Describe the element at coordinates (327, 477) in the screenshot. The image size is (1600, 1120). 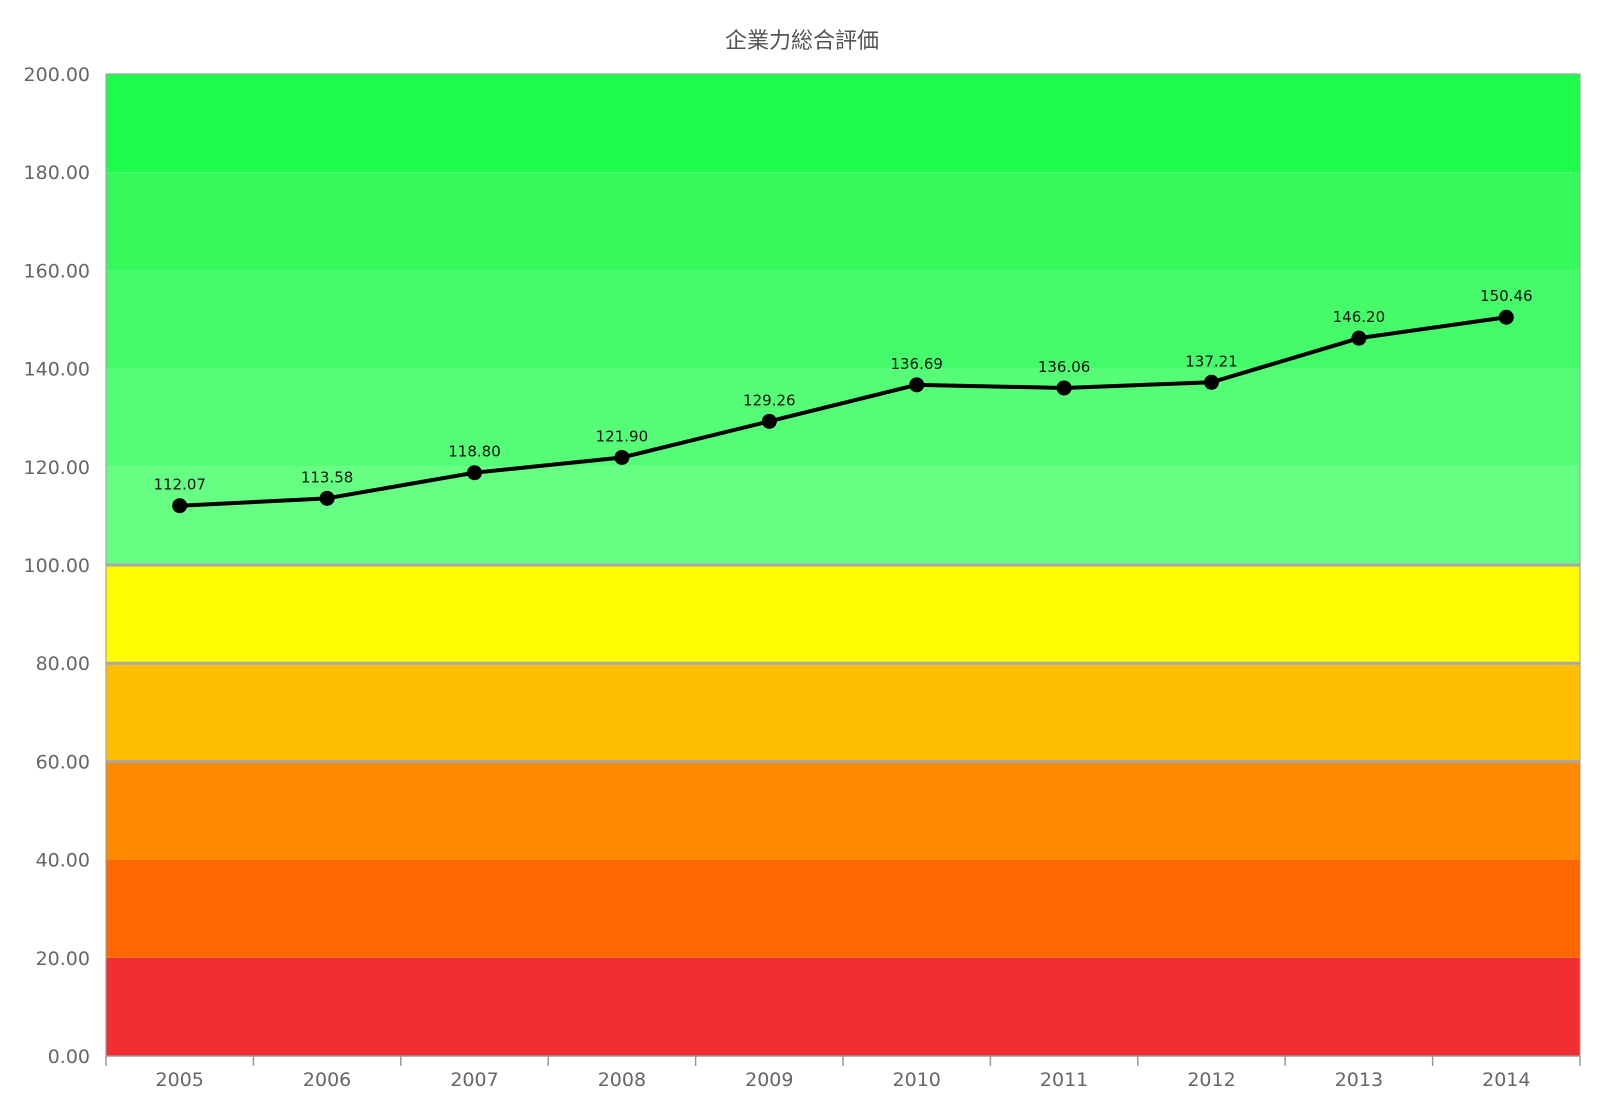
I see `data-label: 113.58` at that location.